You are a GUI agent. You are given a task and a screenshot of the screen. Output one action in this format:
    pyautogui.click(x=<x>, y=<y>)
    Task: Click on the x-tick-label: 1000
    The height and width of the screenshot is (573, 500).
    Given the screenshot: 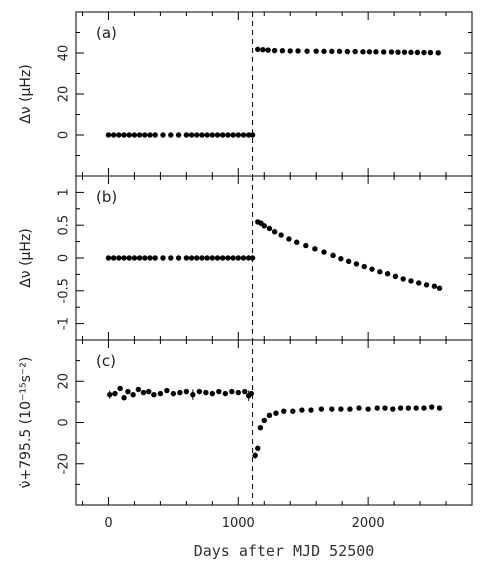 What is the action you would take?
    pyautogui.click(x=238, y=523)
    